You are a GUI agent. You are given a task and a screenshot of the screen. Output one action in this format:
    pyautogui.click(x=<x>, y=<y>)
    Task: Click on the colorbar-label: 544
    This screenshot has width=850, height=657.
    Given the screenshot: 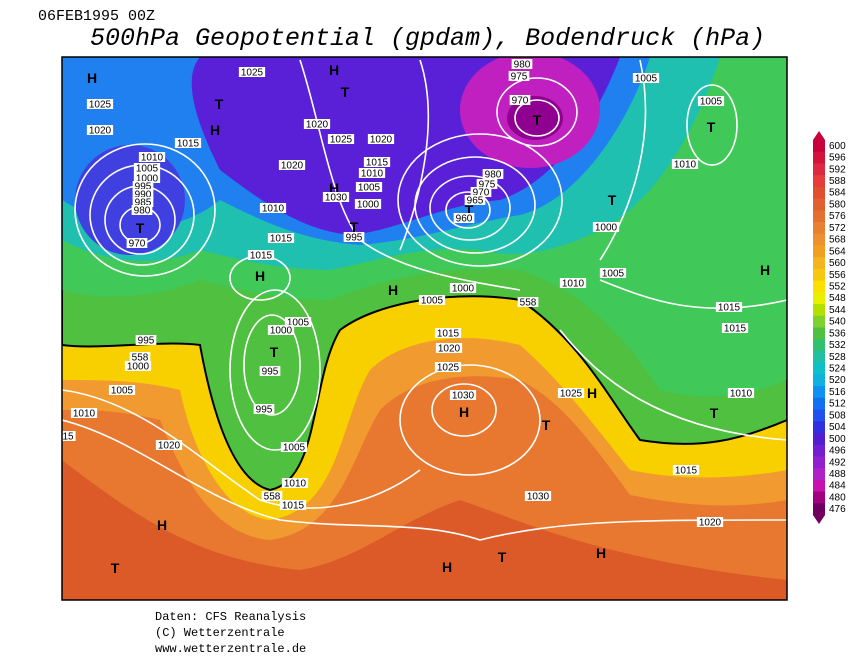 What is the action you would take?
    pyautogui.click(x=837, y=310)
    